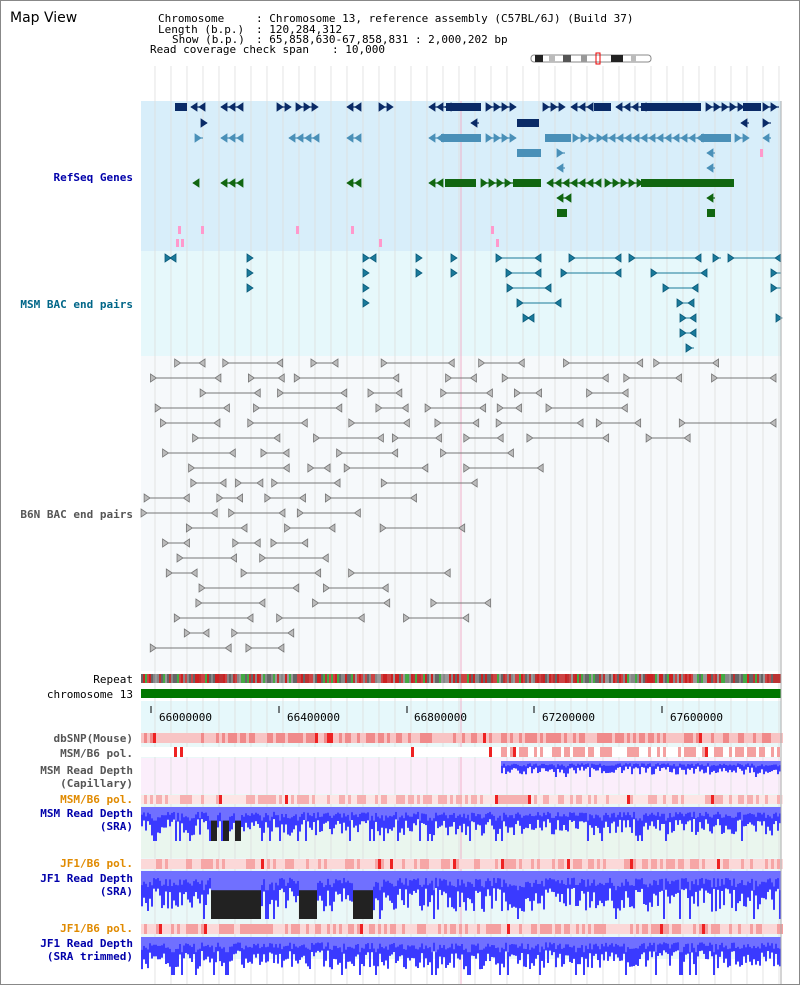 Image resolution: width=800 pixels, height=985 pixels. What do you see at coordinates (558, 303) in the screenshot?
I see `msm-bac-end` at bounding box center [558, 303].